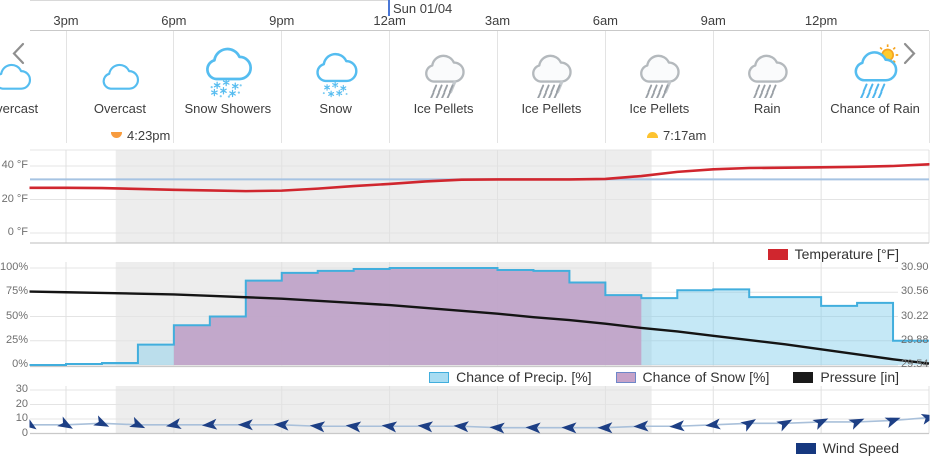 This screenshot has width=930, height=464. I want to click on condition-slot: Overcast, so click(33, 73).